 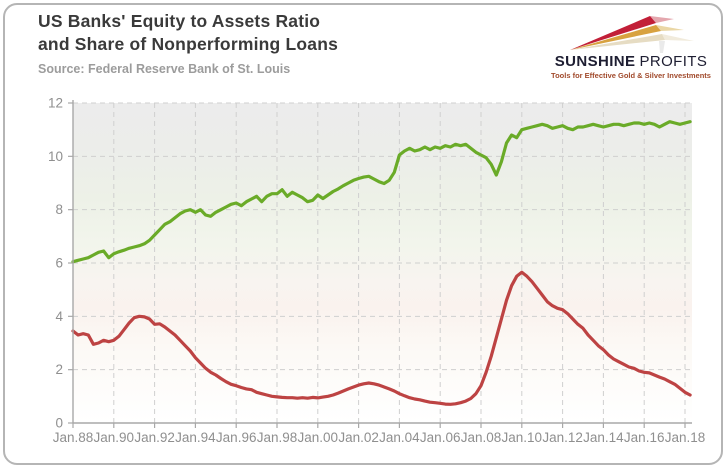 What do you see at coordinates (59, 316) in the screenshot?
I see `y-axis-tick-label: 4` at bounding box center [59, 316].